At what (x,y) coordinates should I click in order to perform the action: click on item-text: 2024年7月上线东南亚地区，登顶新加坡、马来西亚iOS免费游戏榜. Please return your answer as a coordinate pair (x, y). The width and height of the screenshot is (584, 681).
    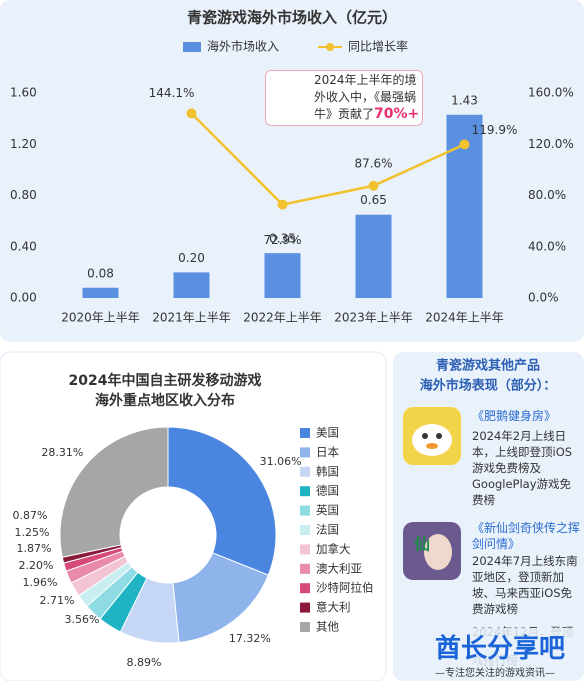
    Looking at the image, I should click on (525, 585).